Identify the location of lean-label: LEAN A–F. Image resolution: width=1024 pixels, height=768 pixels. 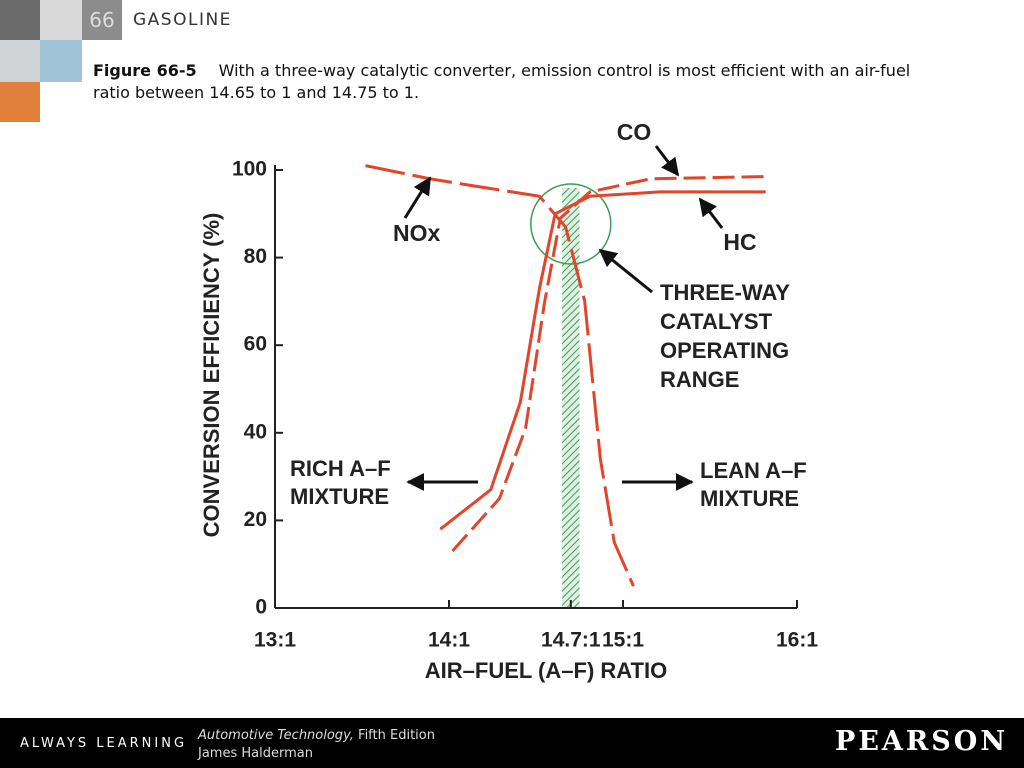
(753, 470).